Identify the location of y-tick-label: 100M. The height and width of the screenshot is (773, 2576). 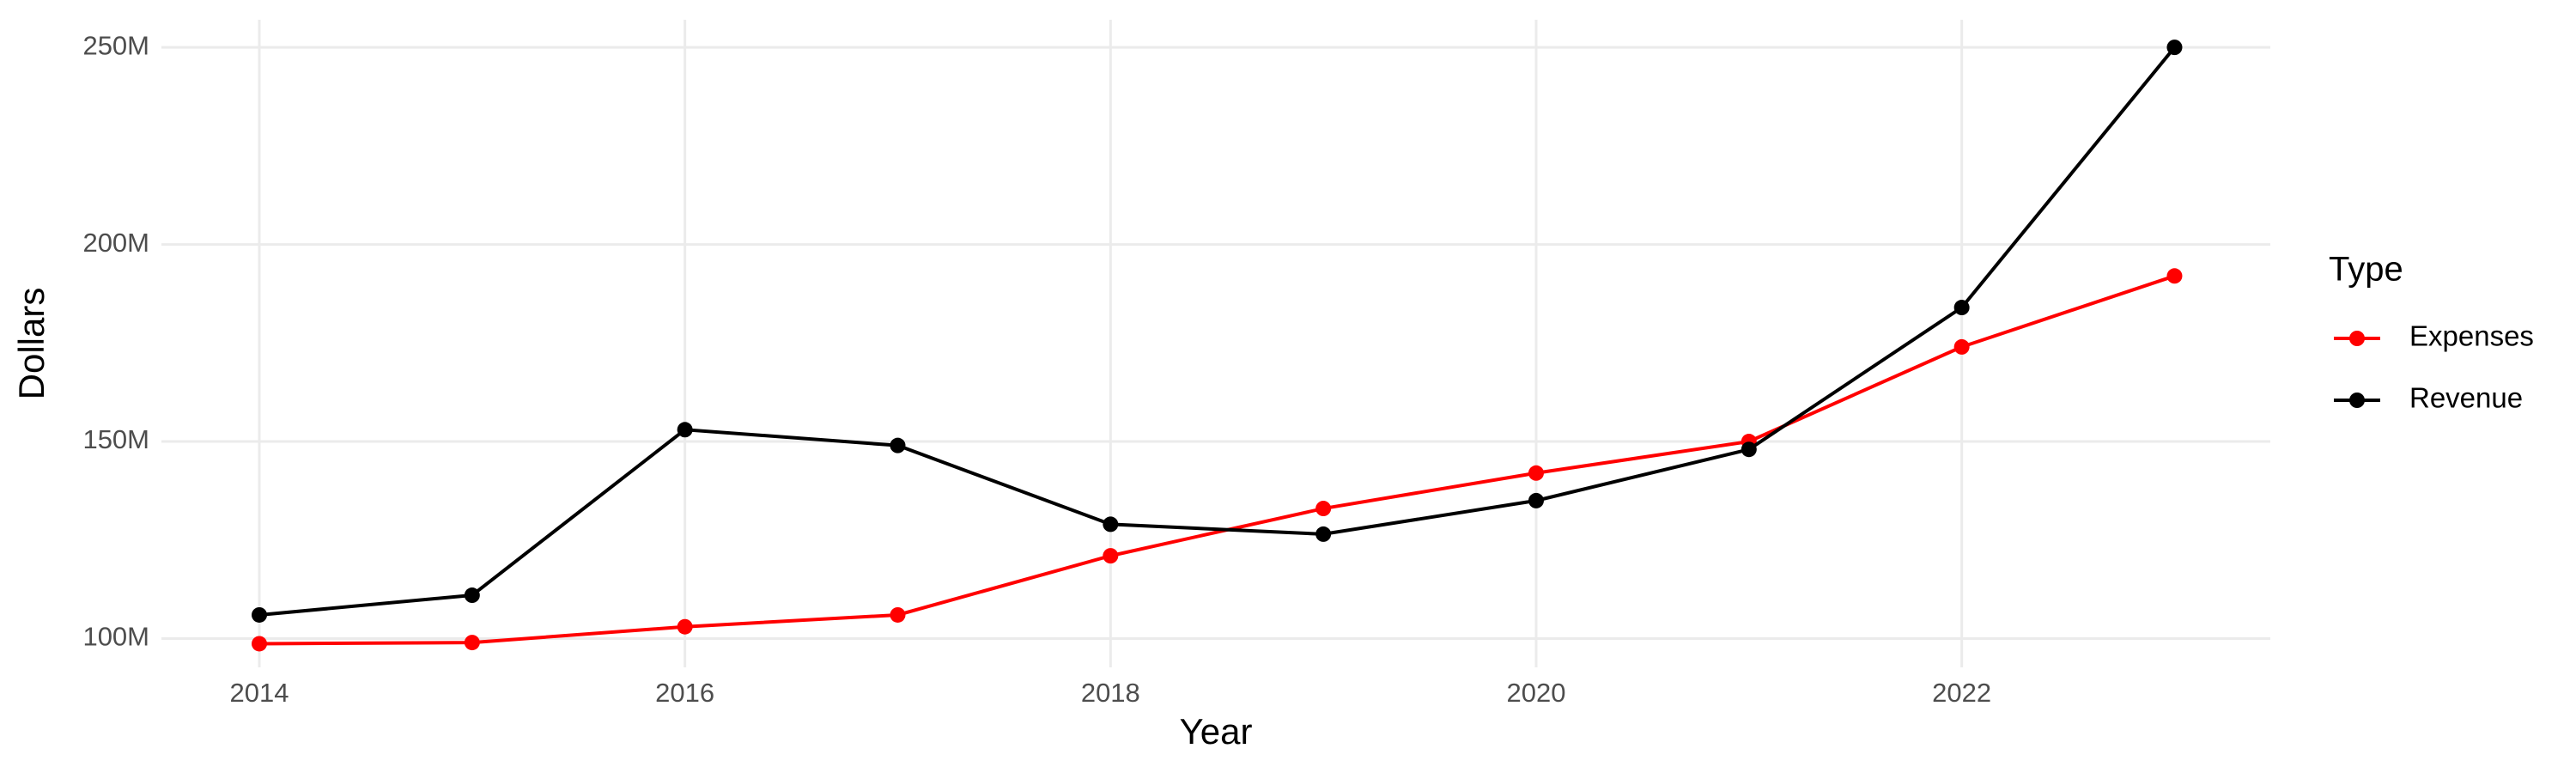
(116, 637).